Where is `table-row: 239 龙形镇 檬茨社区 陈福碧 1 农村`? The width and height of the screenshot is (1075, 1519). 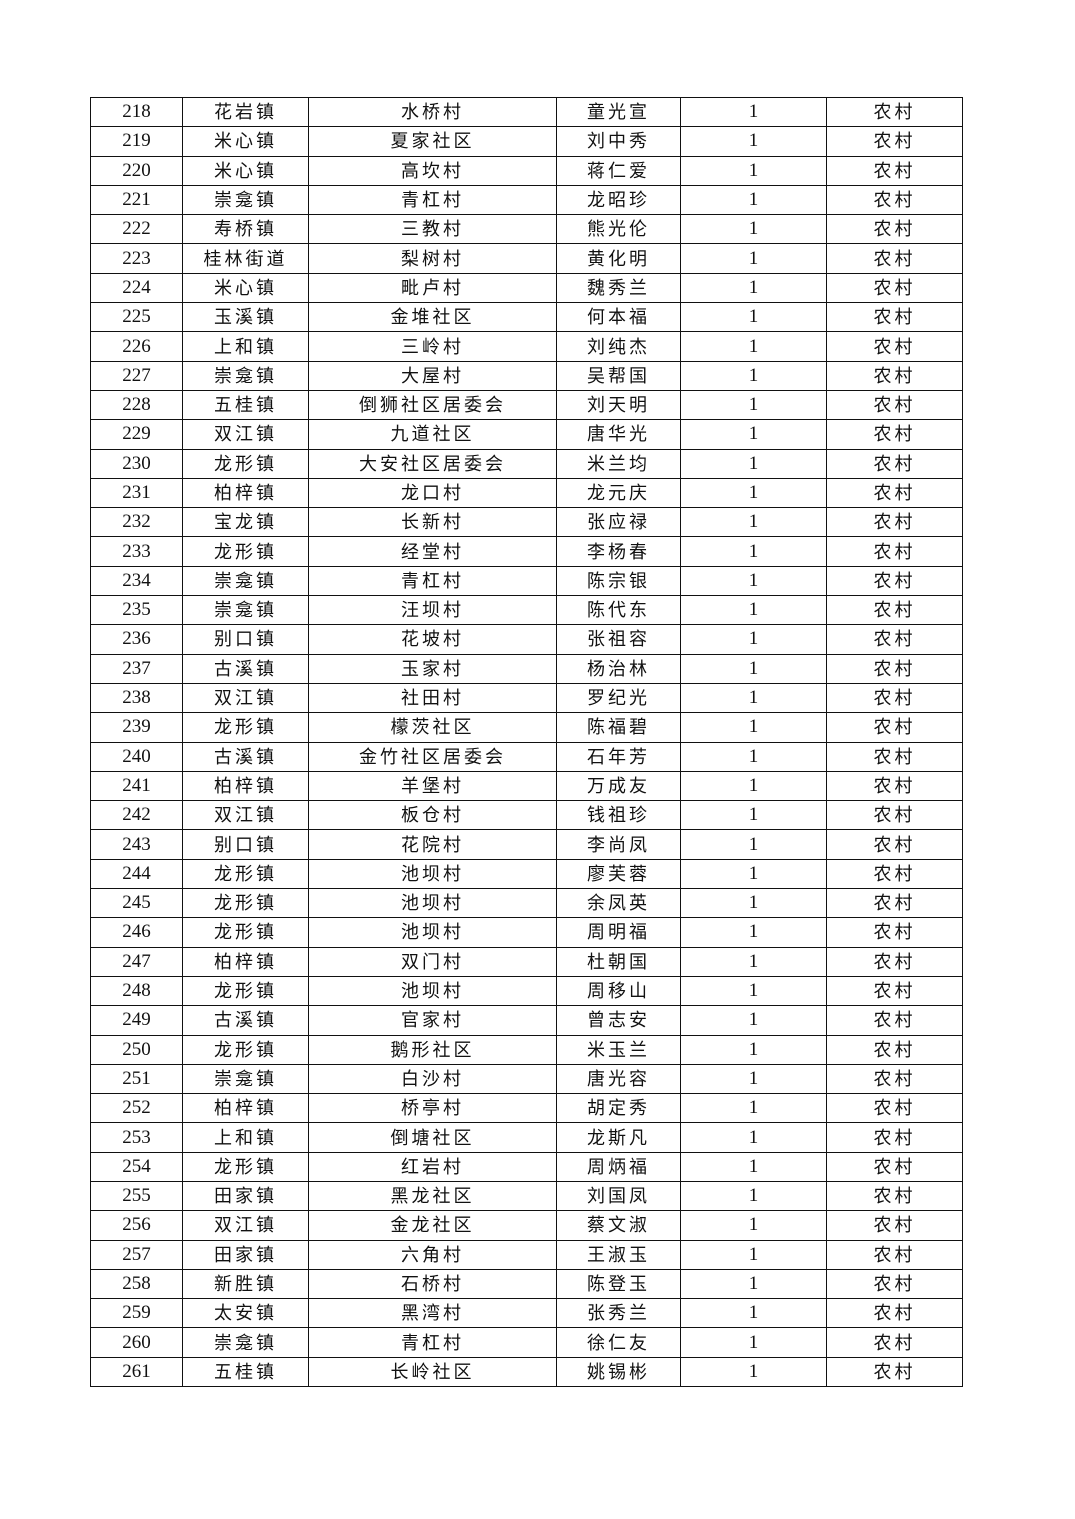
table-row: 239 龙形镇 檬茨社区 陈福碧 1 农村 is located at coordinates (526, 727).